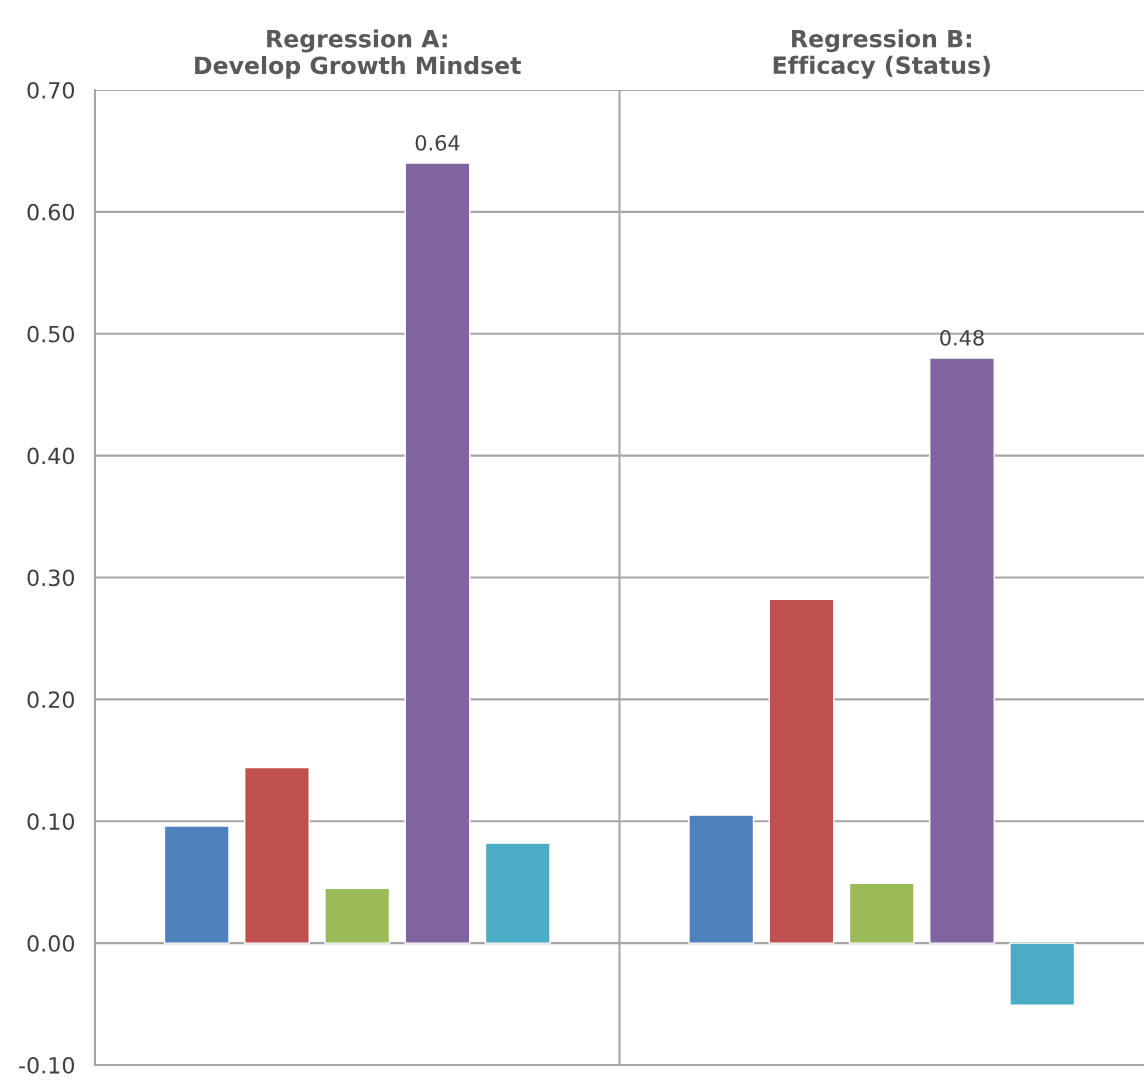 This screenshot has width=1144, height=1080. What do you see at coordinates (51, 578) in the screenshot?
I see `y-tick-label: 0.30` at bounding box center [51, 578].